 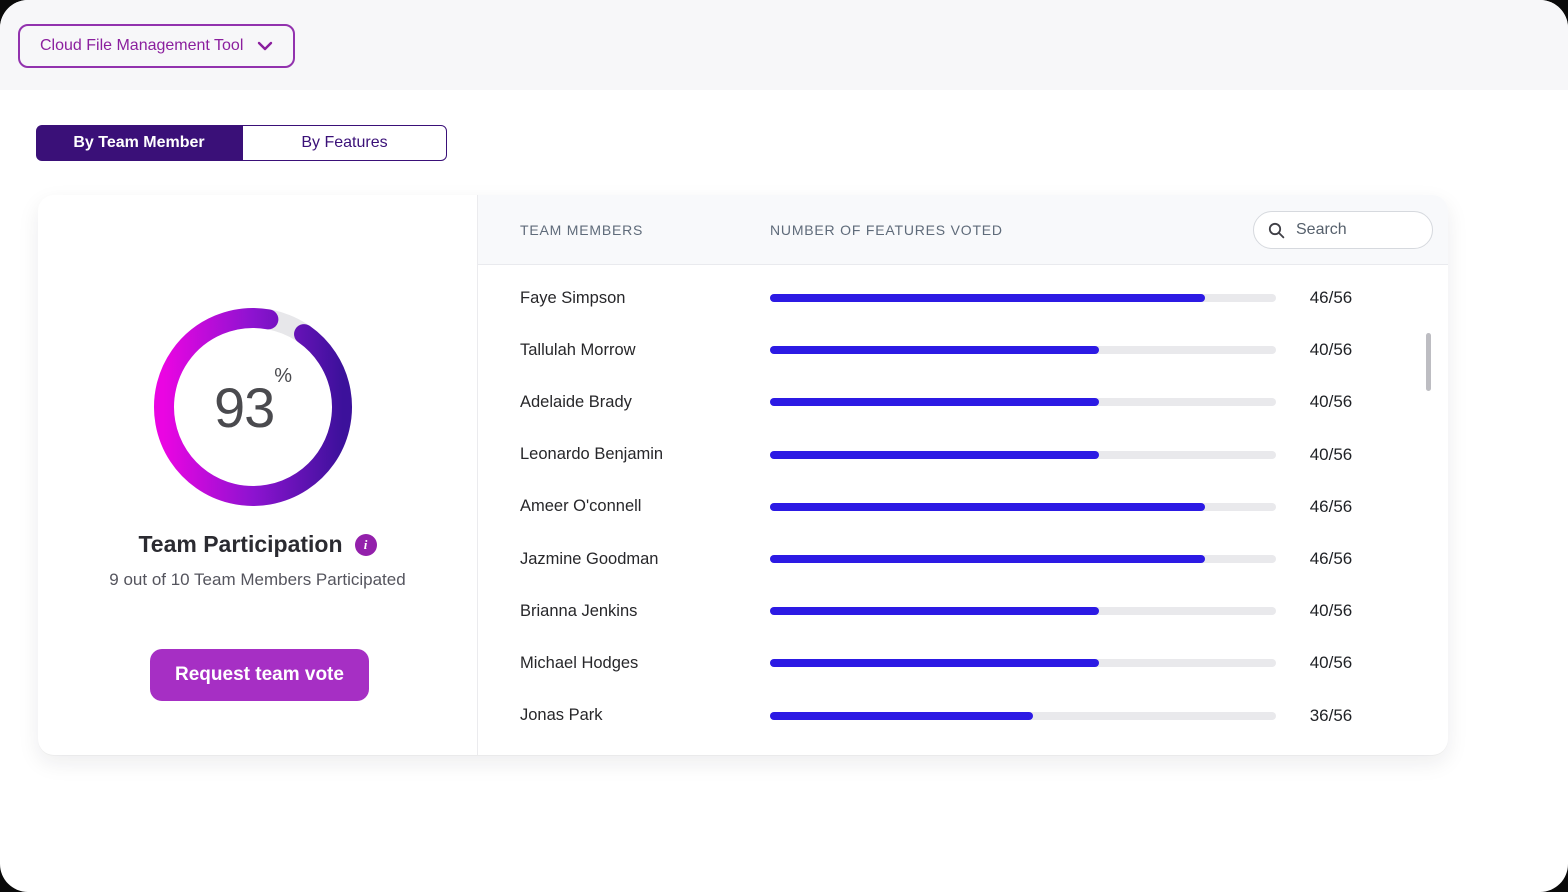 I want to click on participation-title-row: Team Participation i, so click(x=257, y=544).